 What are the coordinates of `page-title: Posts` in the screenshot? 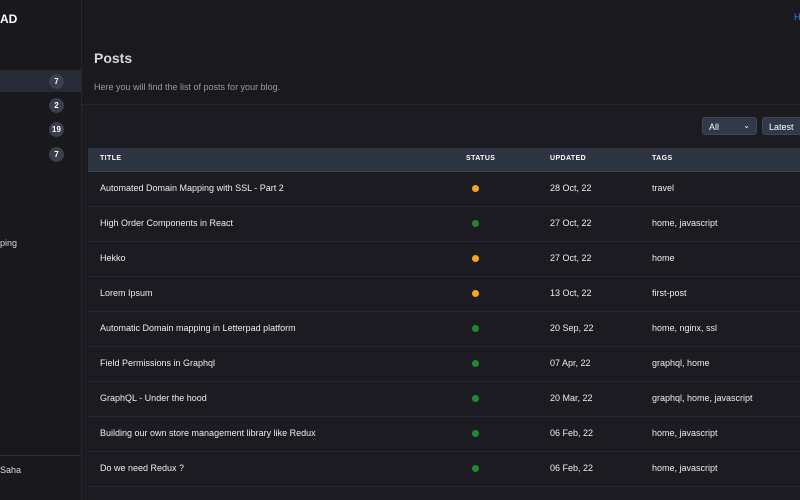 It's located at (113, 58).